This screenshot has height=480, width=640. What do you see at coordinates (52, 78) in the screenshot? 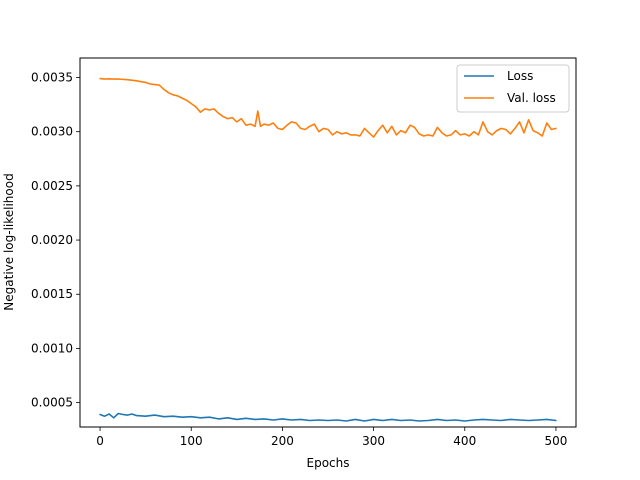
I see `y-tick-label: 0.0035` at bounding box center [52, 78].